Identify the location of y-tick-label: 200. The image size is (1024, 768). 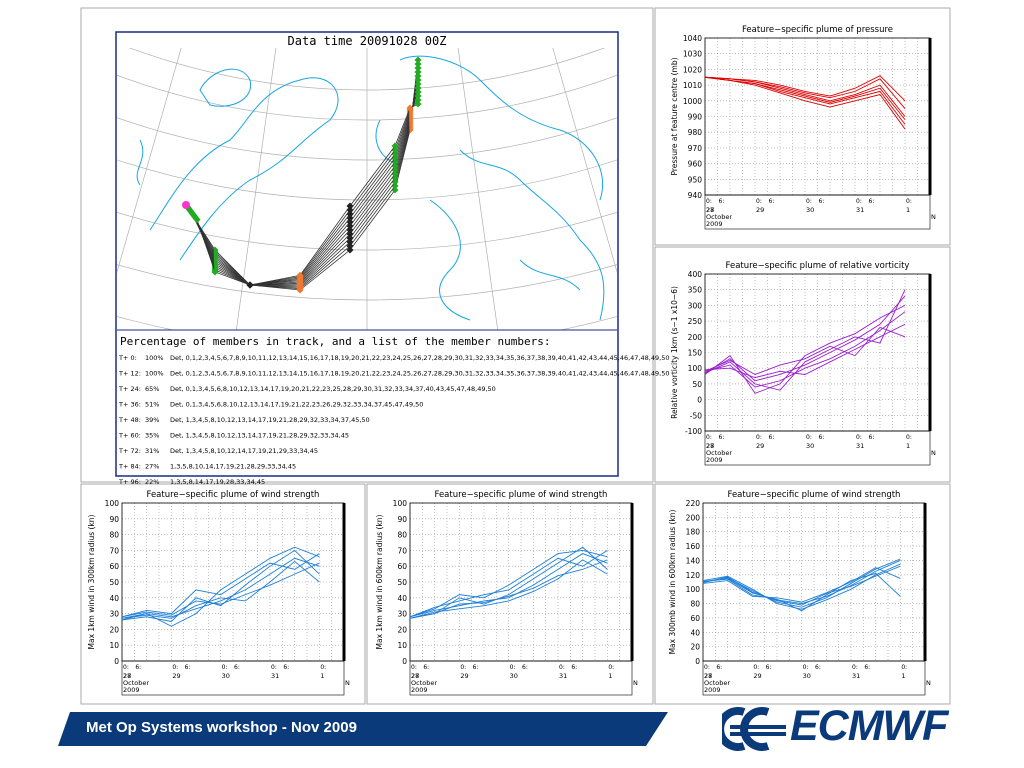
(695, 337).